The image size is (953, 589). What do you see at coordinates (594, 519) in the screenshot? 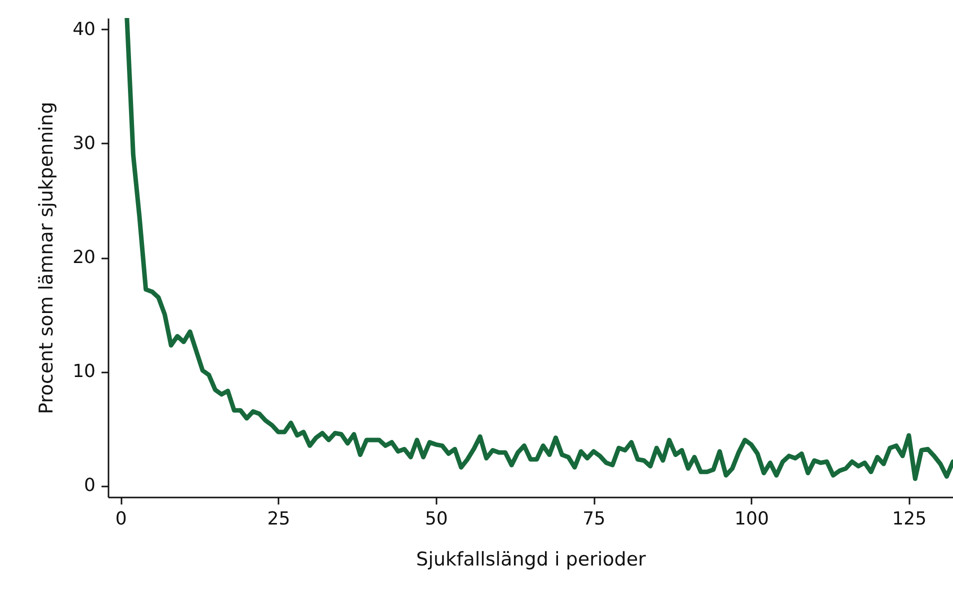
I see `x-tick-label: 75` at bounding box center [594, 519].